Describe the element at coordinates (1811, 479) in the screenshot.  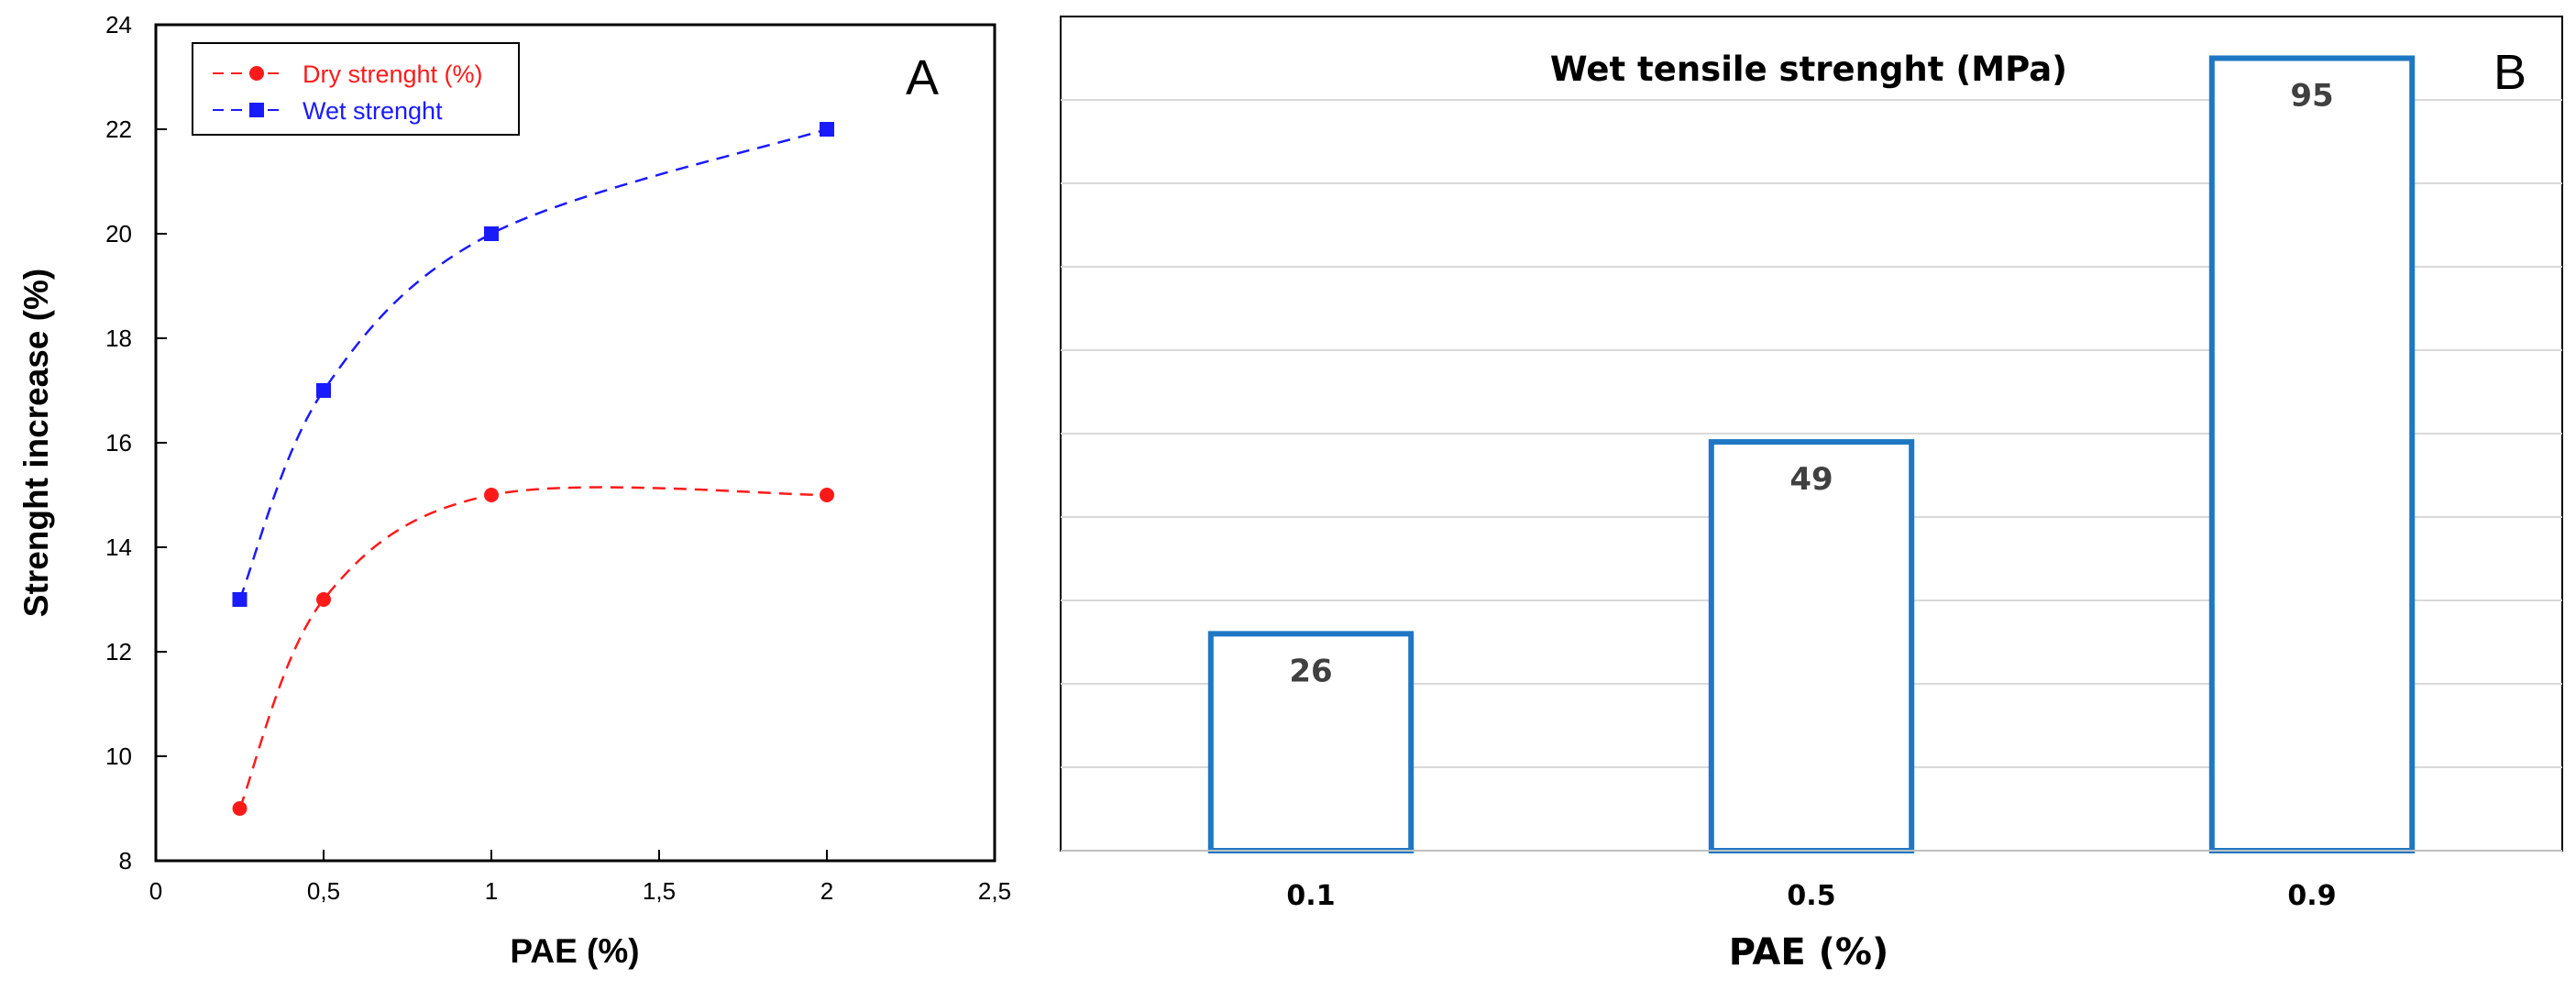
I see `bar-value-label: 49` at that location.